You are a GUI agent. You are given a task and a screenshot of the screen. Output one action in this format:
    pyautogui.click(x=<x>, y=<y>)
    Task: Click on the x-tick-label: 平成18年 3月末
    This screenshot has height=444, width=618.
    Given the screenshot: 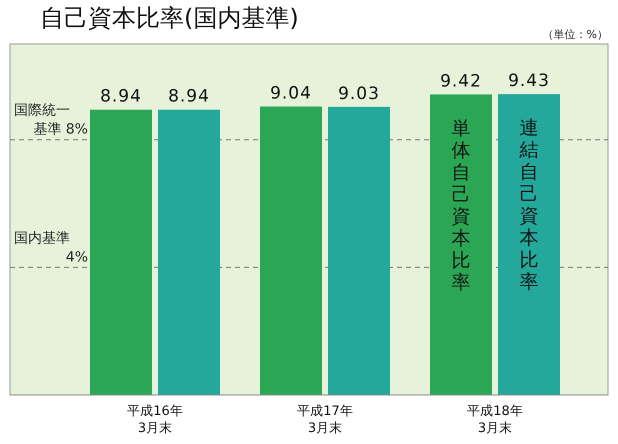 What is the action you would take?
    pyautogui.click(x=495, y=420)
    